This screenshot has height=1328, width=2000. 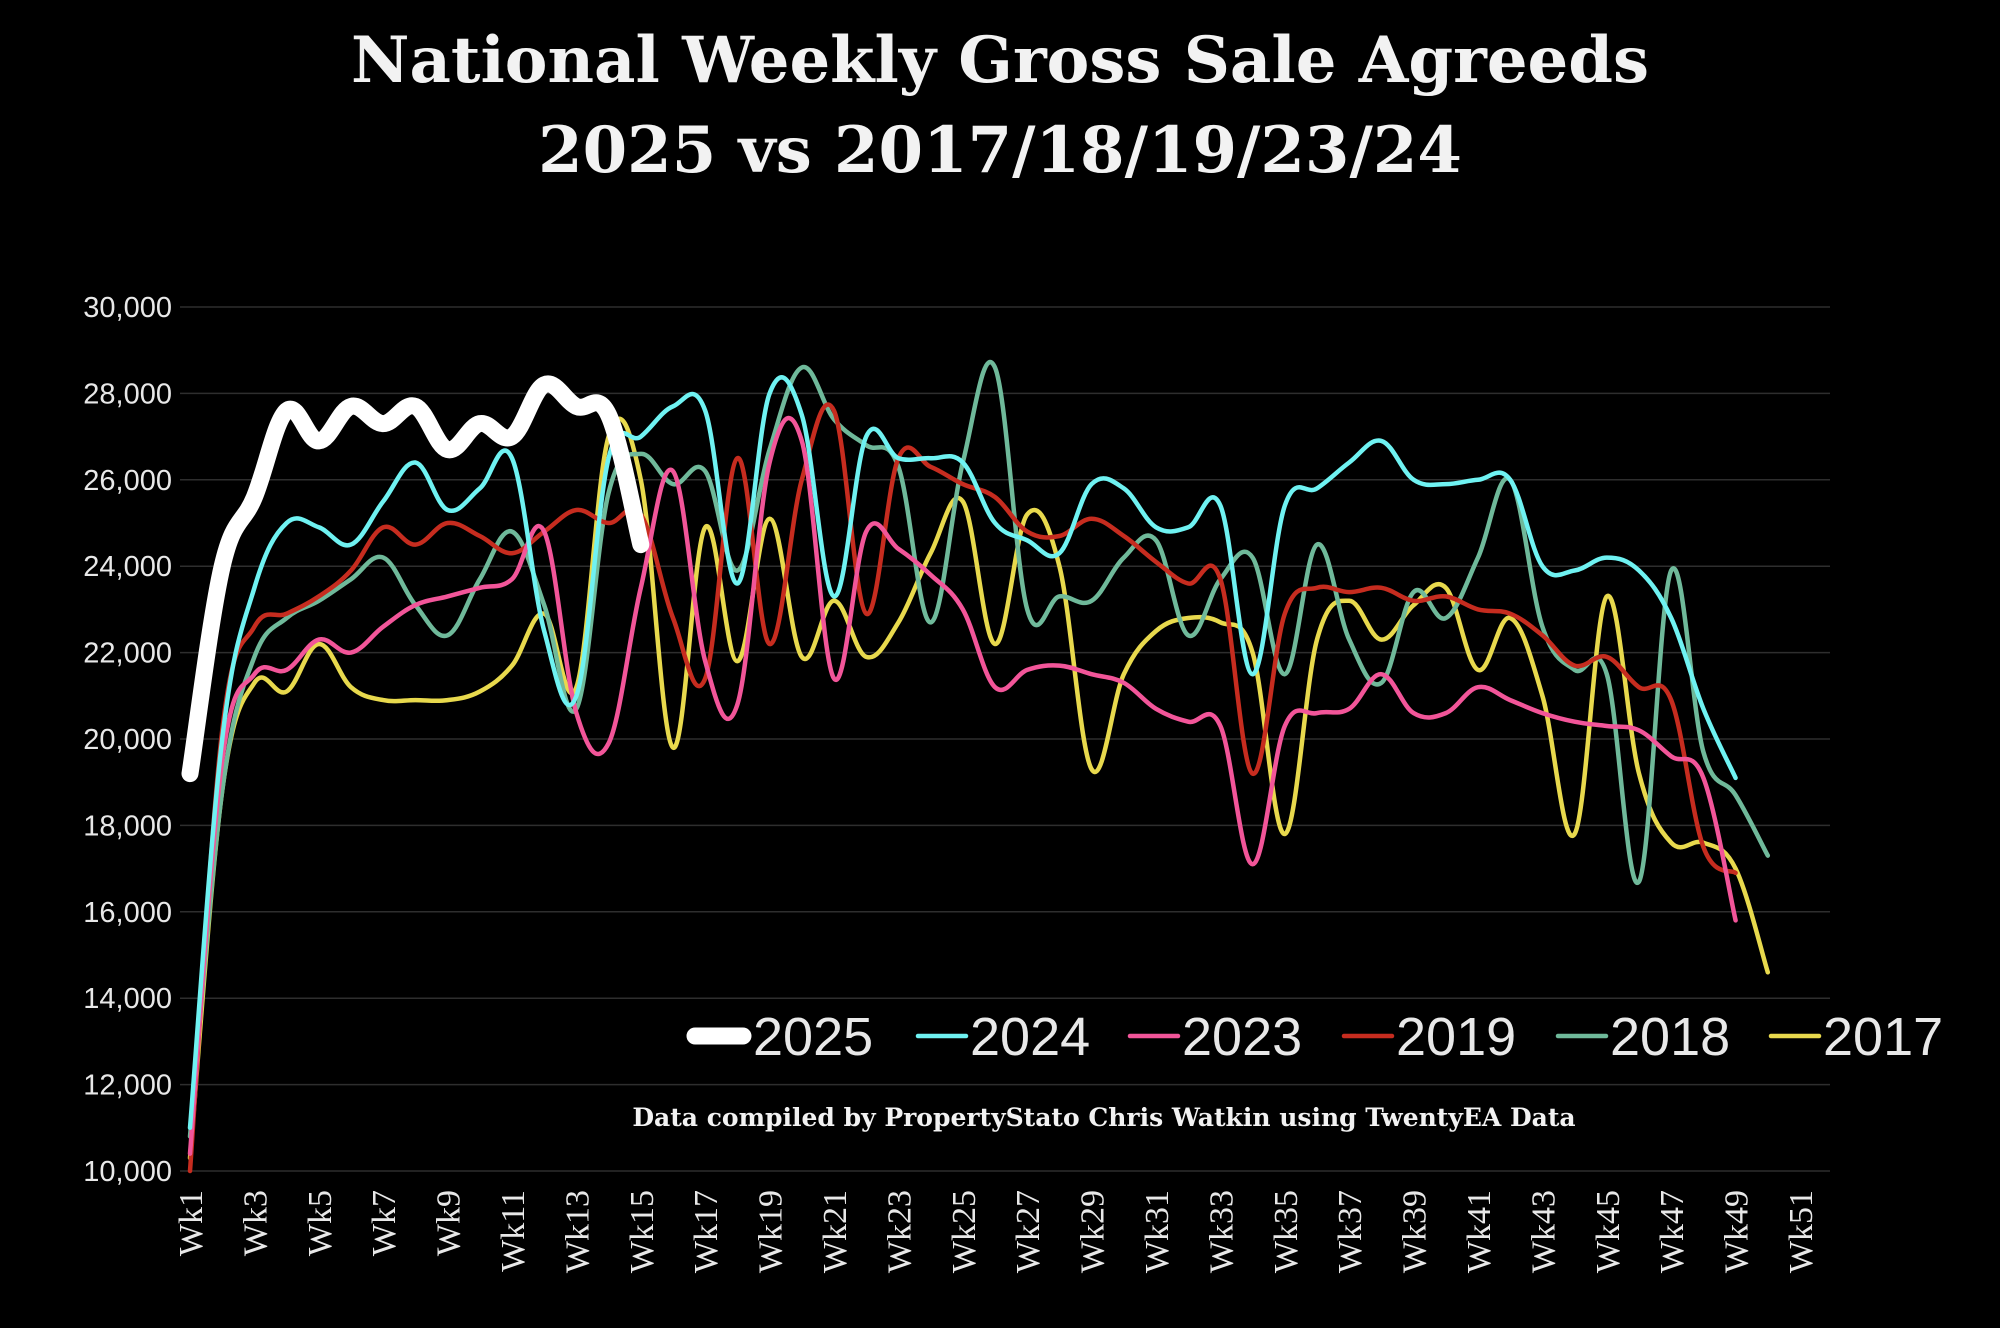 What do you see at coordinates (1415, 1231) in the screenshot?
I see `x-tick-label: Wk39` at bounding box center [1415, 1231].